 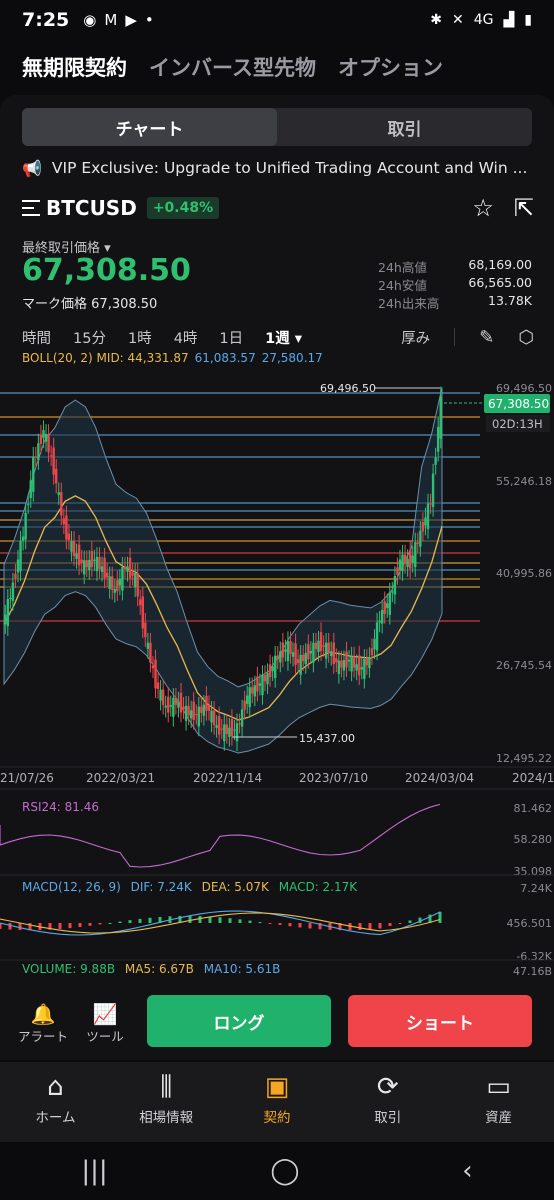 What do you see at coordinates (139, 338) in the screenshot?
I see `tf-1h: 1時` at bounding box center [139, 338].